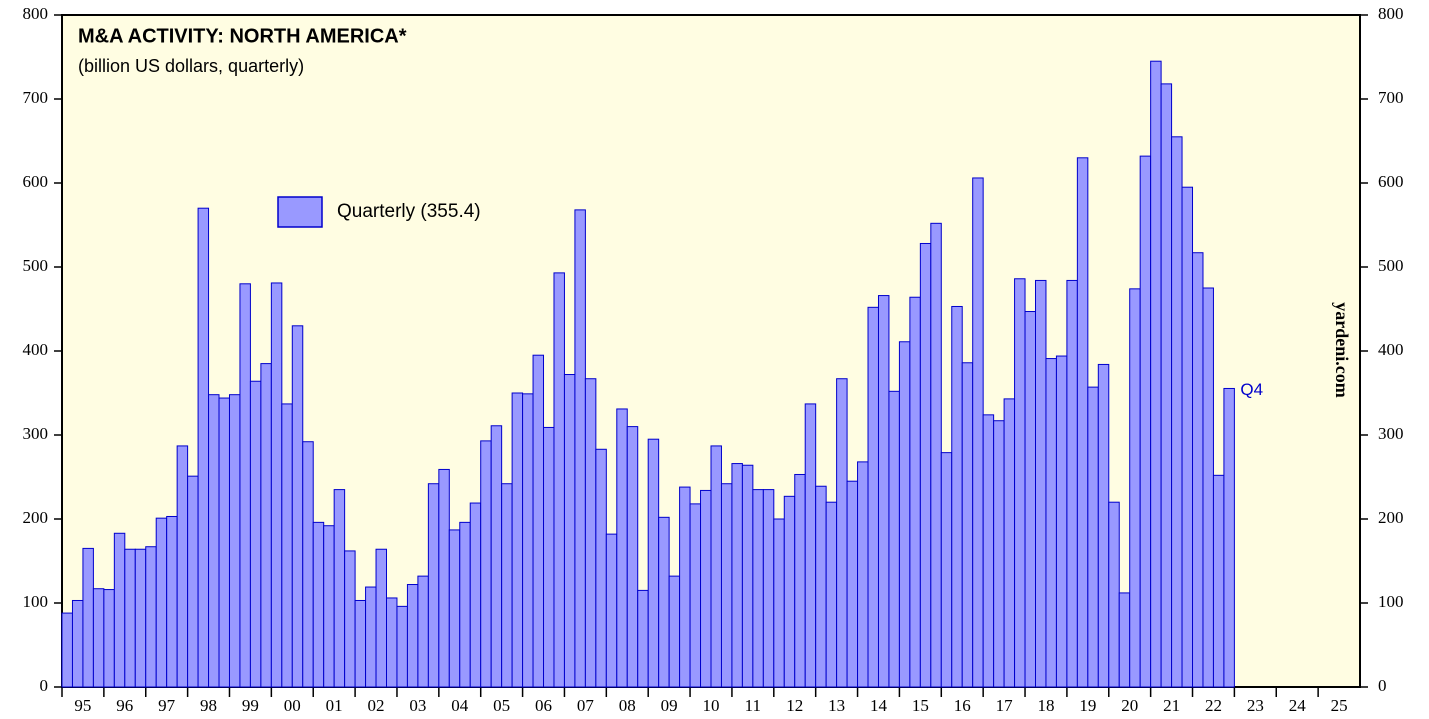 The image size is (1429, 719). What do you see at coordinates (242, 36) in the screenshot?
I see `chart-title: M&A ACTIVITY: NORTH AMERICA*` at bounding box center [242, 36].